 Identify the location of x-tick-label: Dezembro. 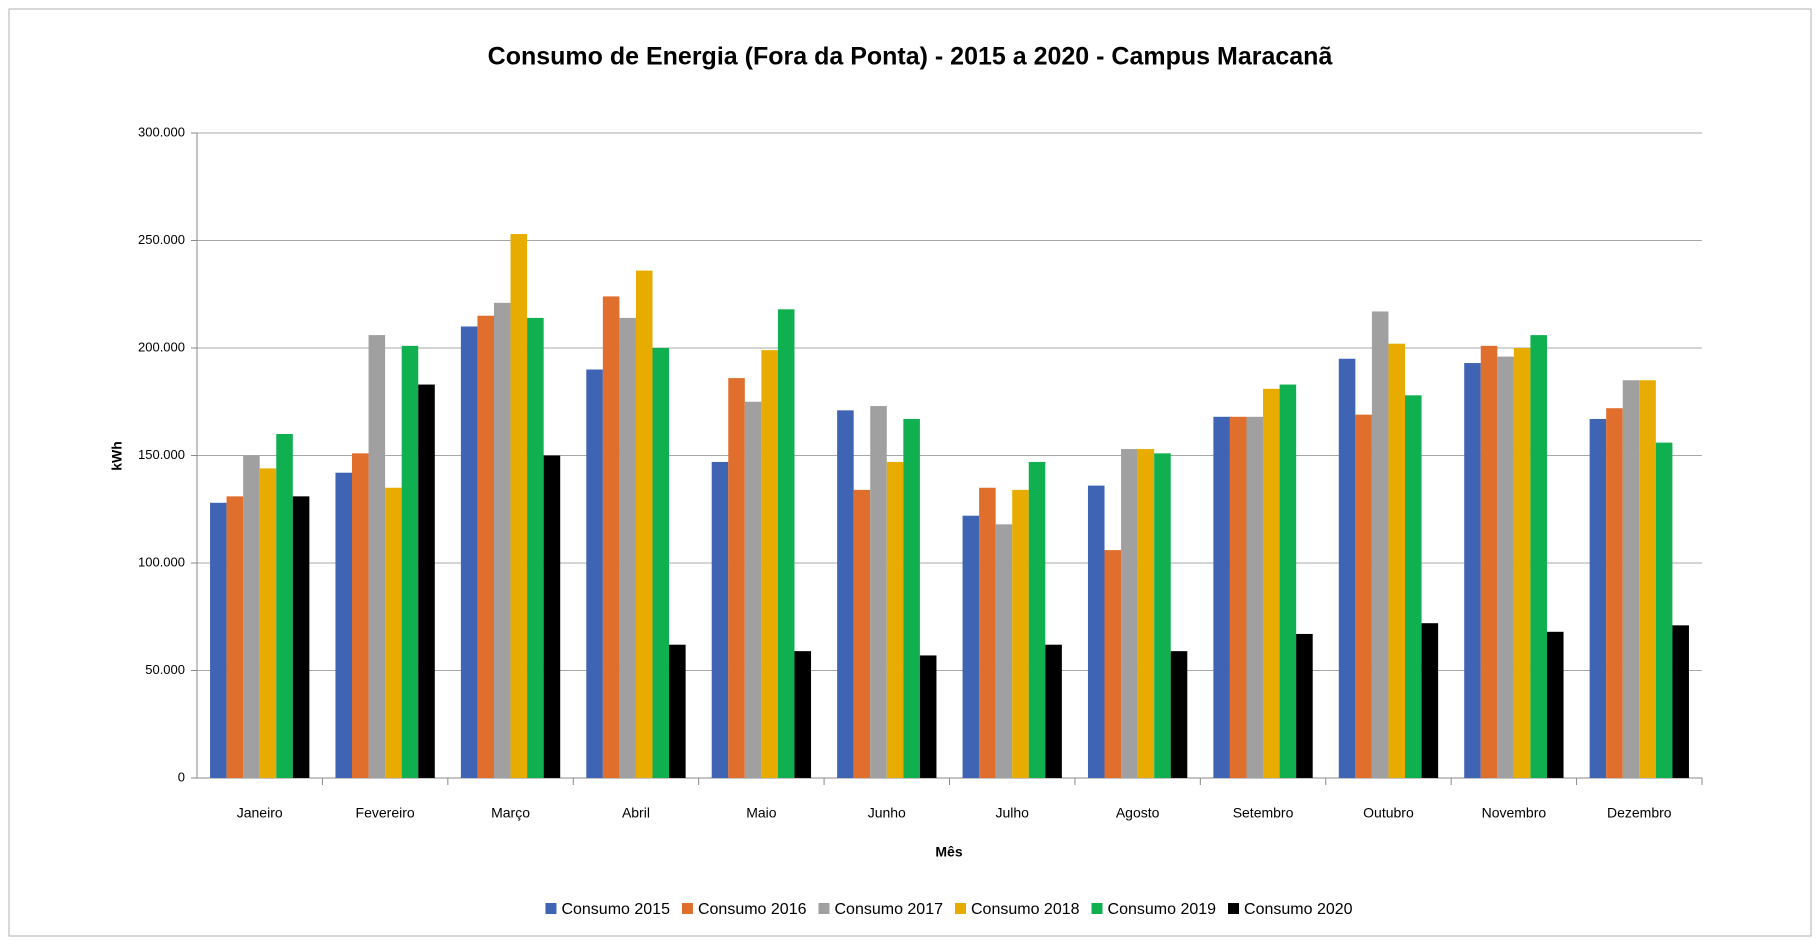
(1639, 813).